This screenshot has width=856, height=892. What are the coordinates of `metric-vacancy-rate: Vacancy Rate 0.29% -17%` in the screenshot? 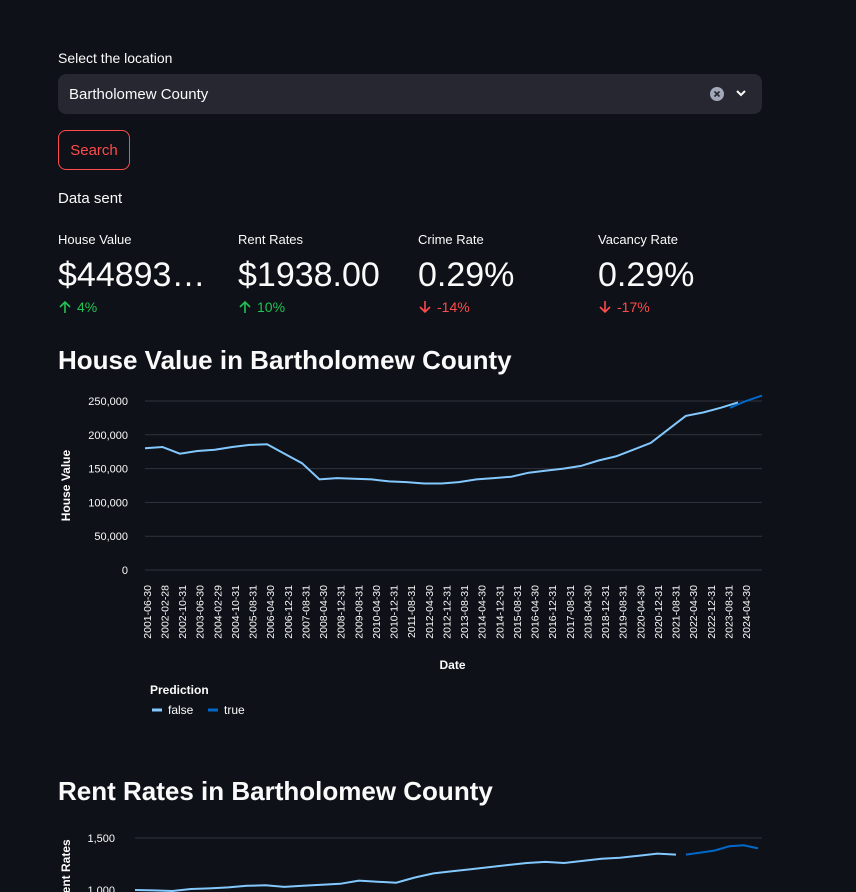 It's located at (683, 273).